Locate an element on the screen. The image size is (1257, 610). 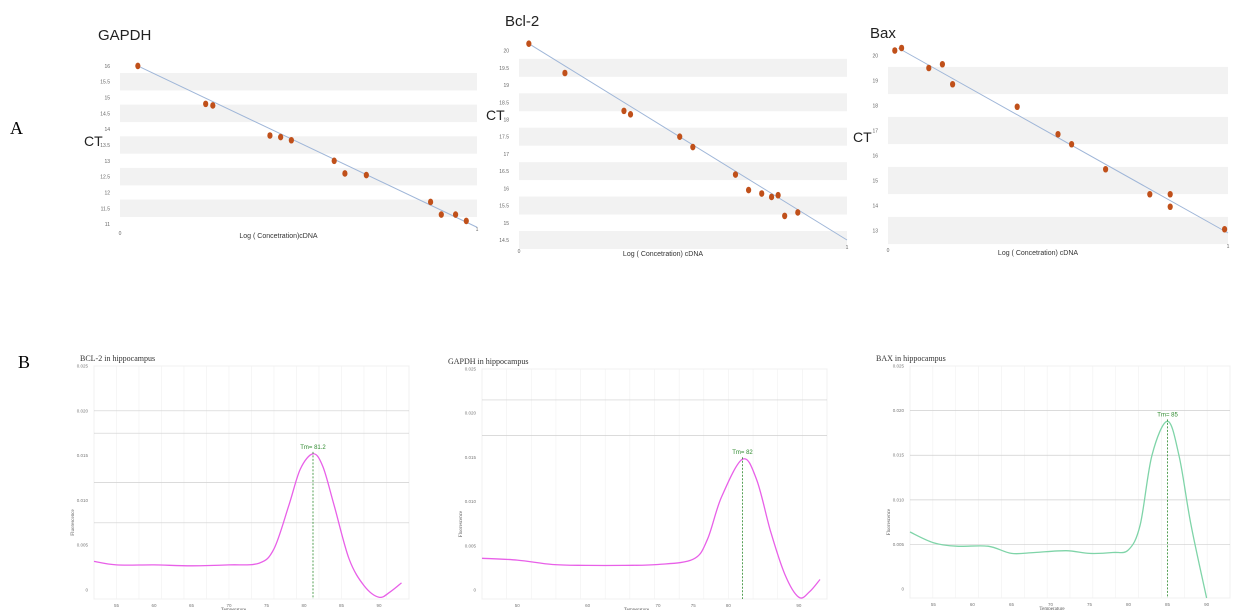
chart-title: GAPDH is located at coordinates (124, 35).